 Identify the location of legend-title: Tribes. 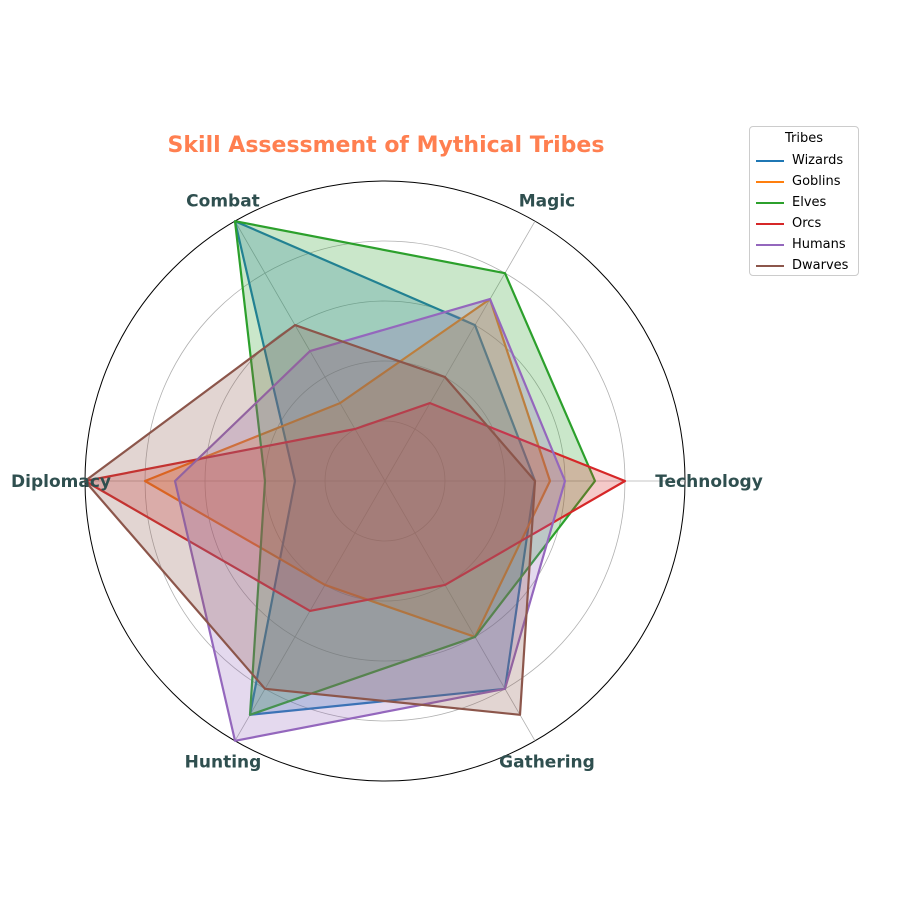
(803, 138).